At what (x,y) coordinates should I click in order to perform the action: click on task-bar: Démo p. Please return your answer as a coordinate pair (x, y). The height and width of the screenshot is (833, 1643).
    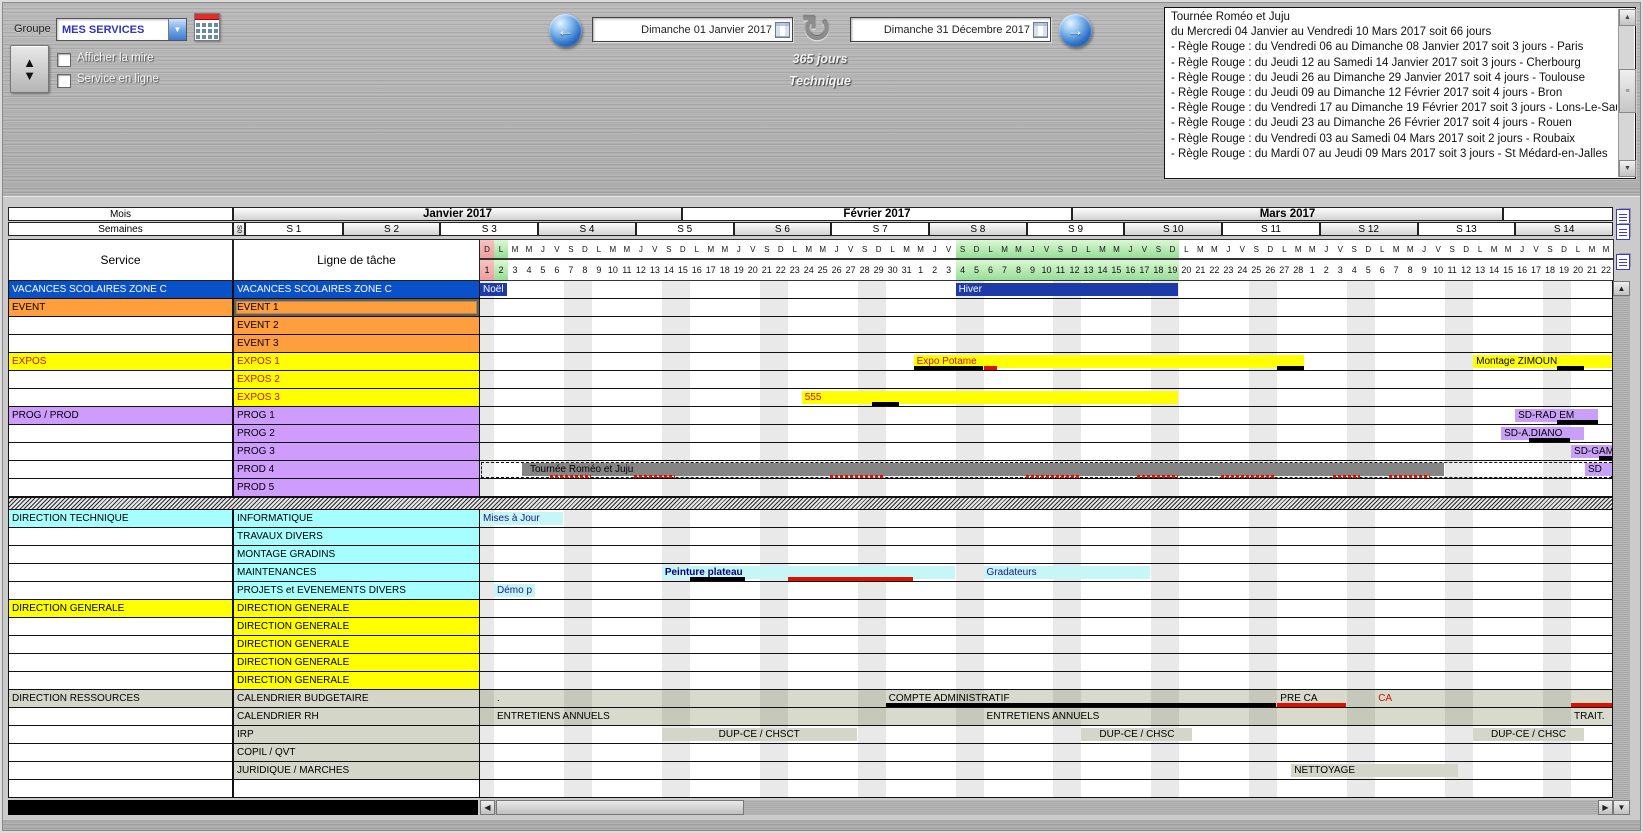
    Looking at the image, I should click on (514, 590).